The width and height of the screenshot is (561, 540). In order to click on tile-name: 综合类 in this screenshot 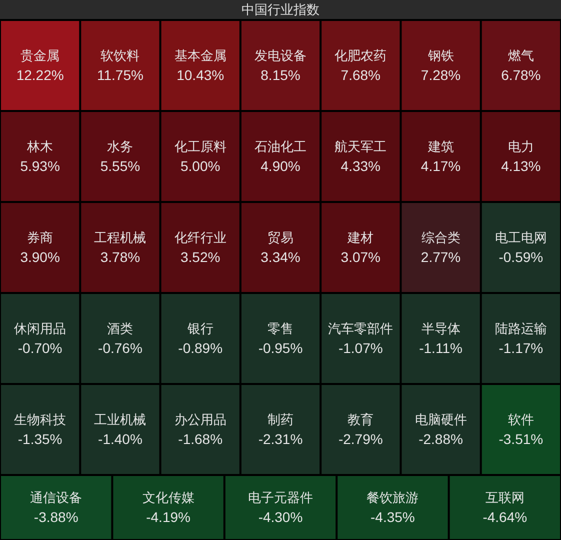, I will do `click(440, 237)`.